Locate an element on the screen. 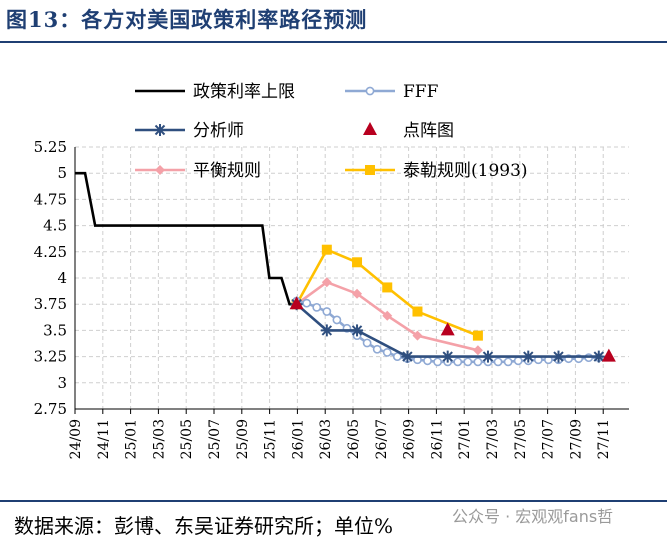 Image resolution: width=667 pixels, height=539 pixels. y-tick-label: 4.25 is located at coordinates (50, 252).